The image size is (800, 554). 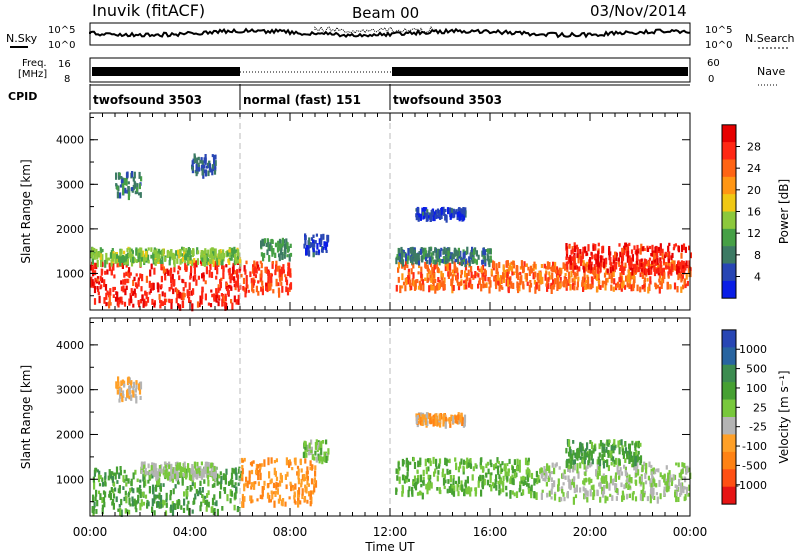 What do you see at coordinates (729, 460) in the screenshot?
I see `colorbar-swatch` at bounding box center [729, 460].